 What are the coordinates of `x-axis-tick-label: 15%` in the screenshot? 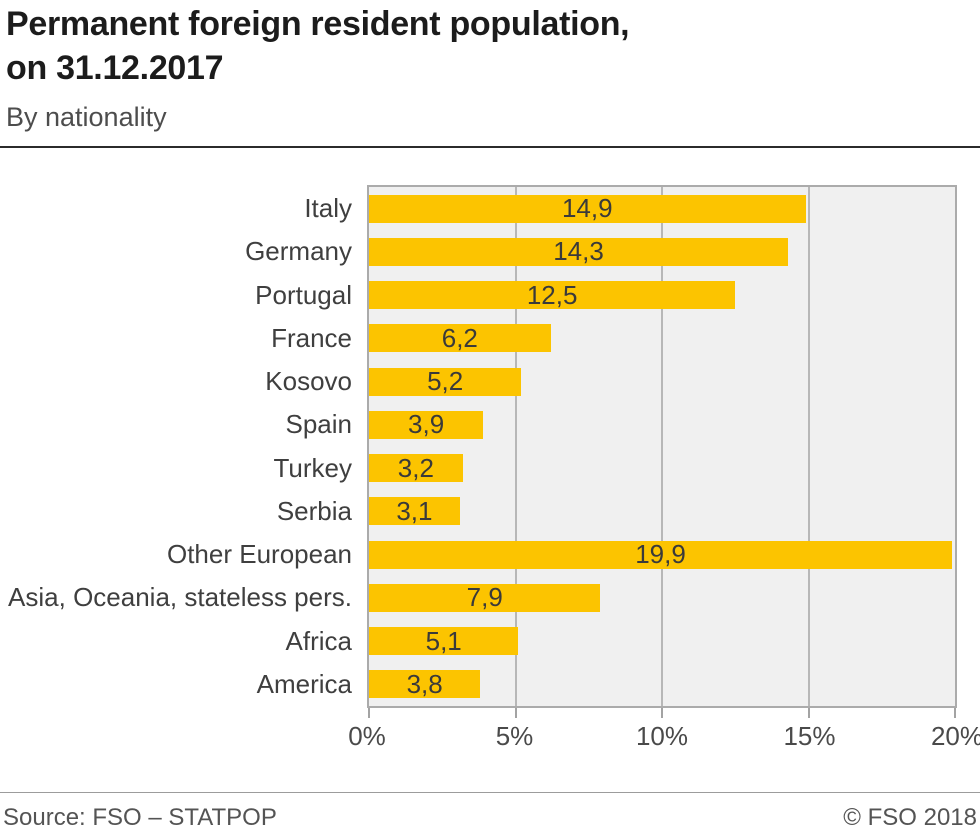 It's located at (809, 736).